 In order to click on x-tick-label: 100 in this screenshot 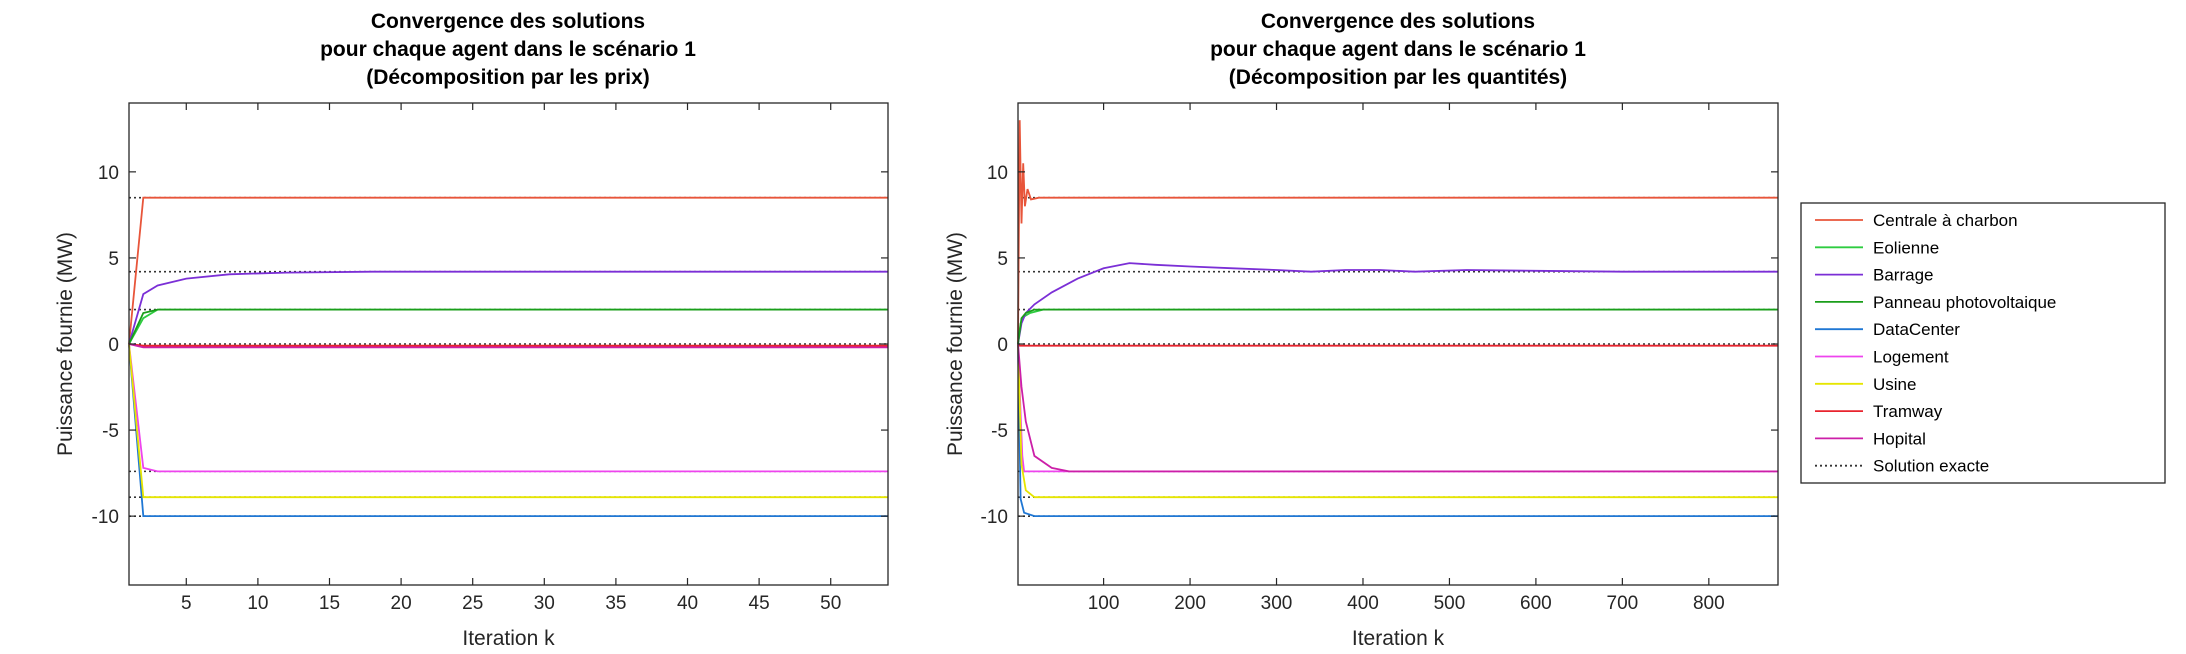, I will do `click(1104, 603)`.